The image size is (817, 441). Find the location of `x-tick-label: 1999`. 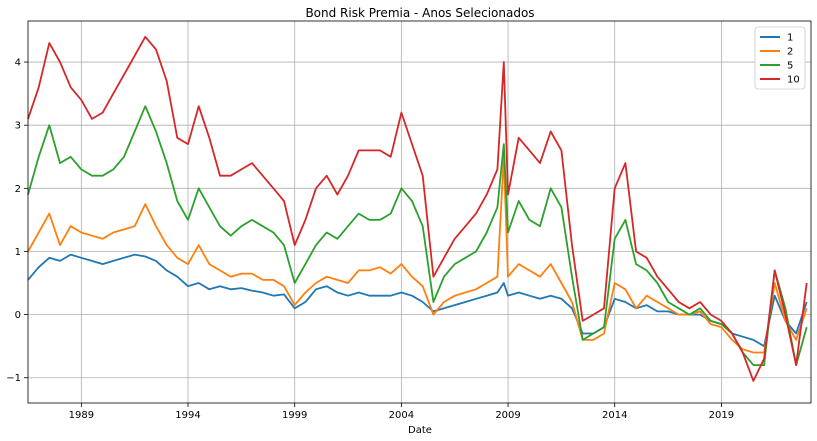

x-tick-label: 1999 is located at coordinates (294, 415).